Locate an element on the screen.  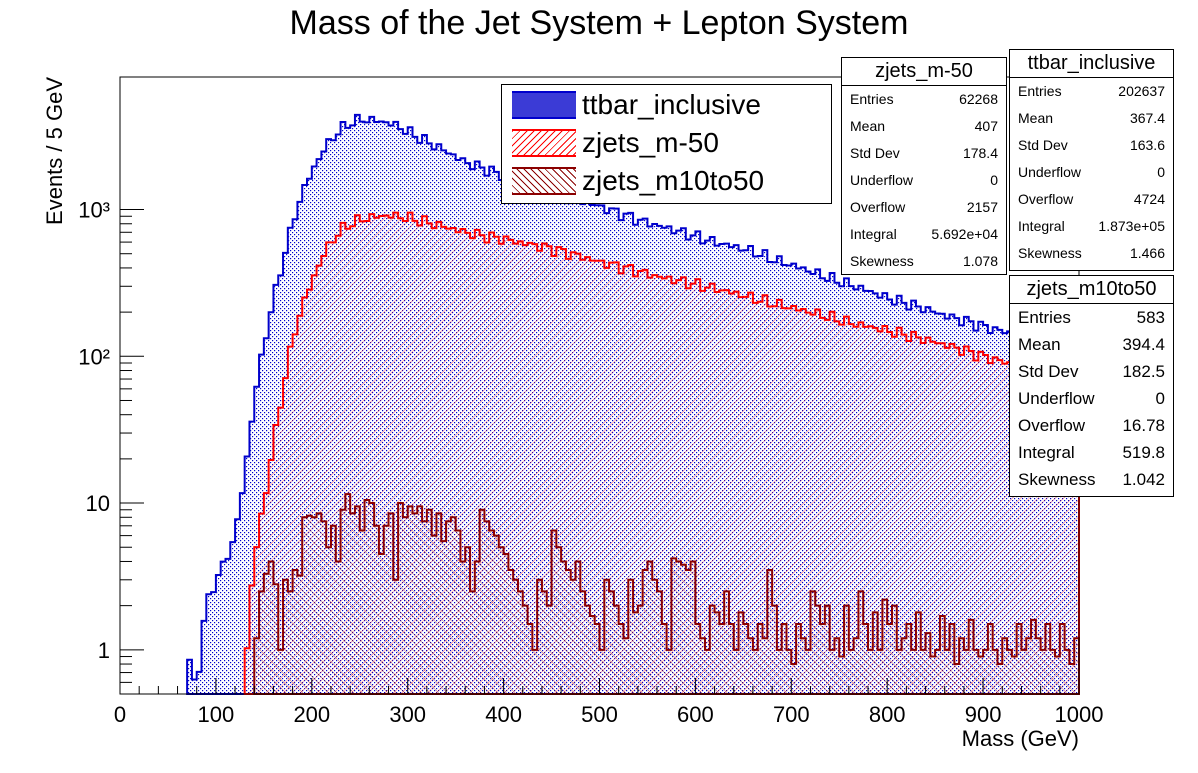
stats-title: ttbar_inclusive is located at coordinates (1091, 64).